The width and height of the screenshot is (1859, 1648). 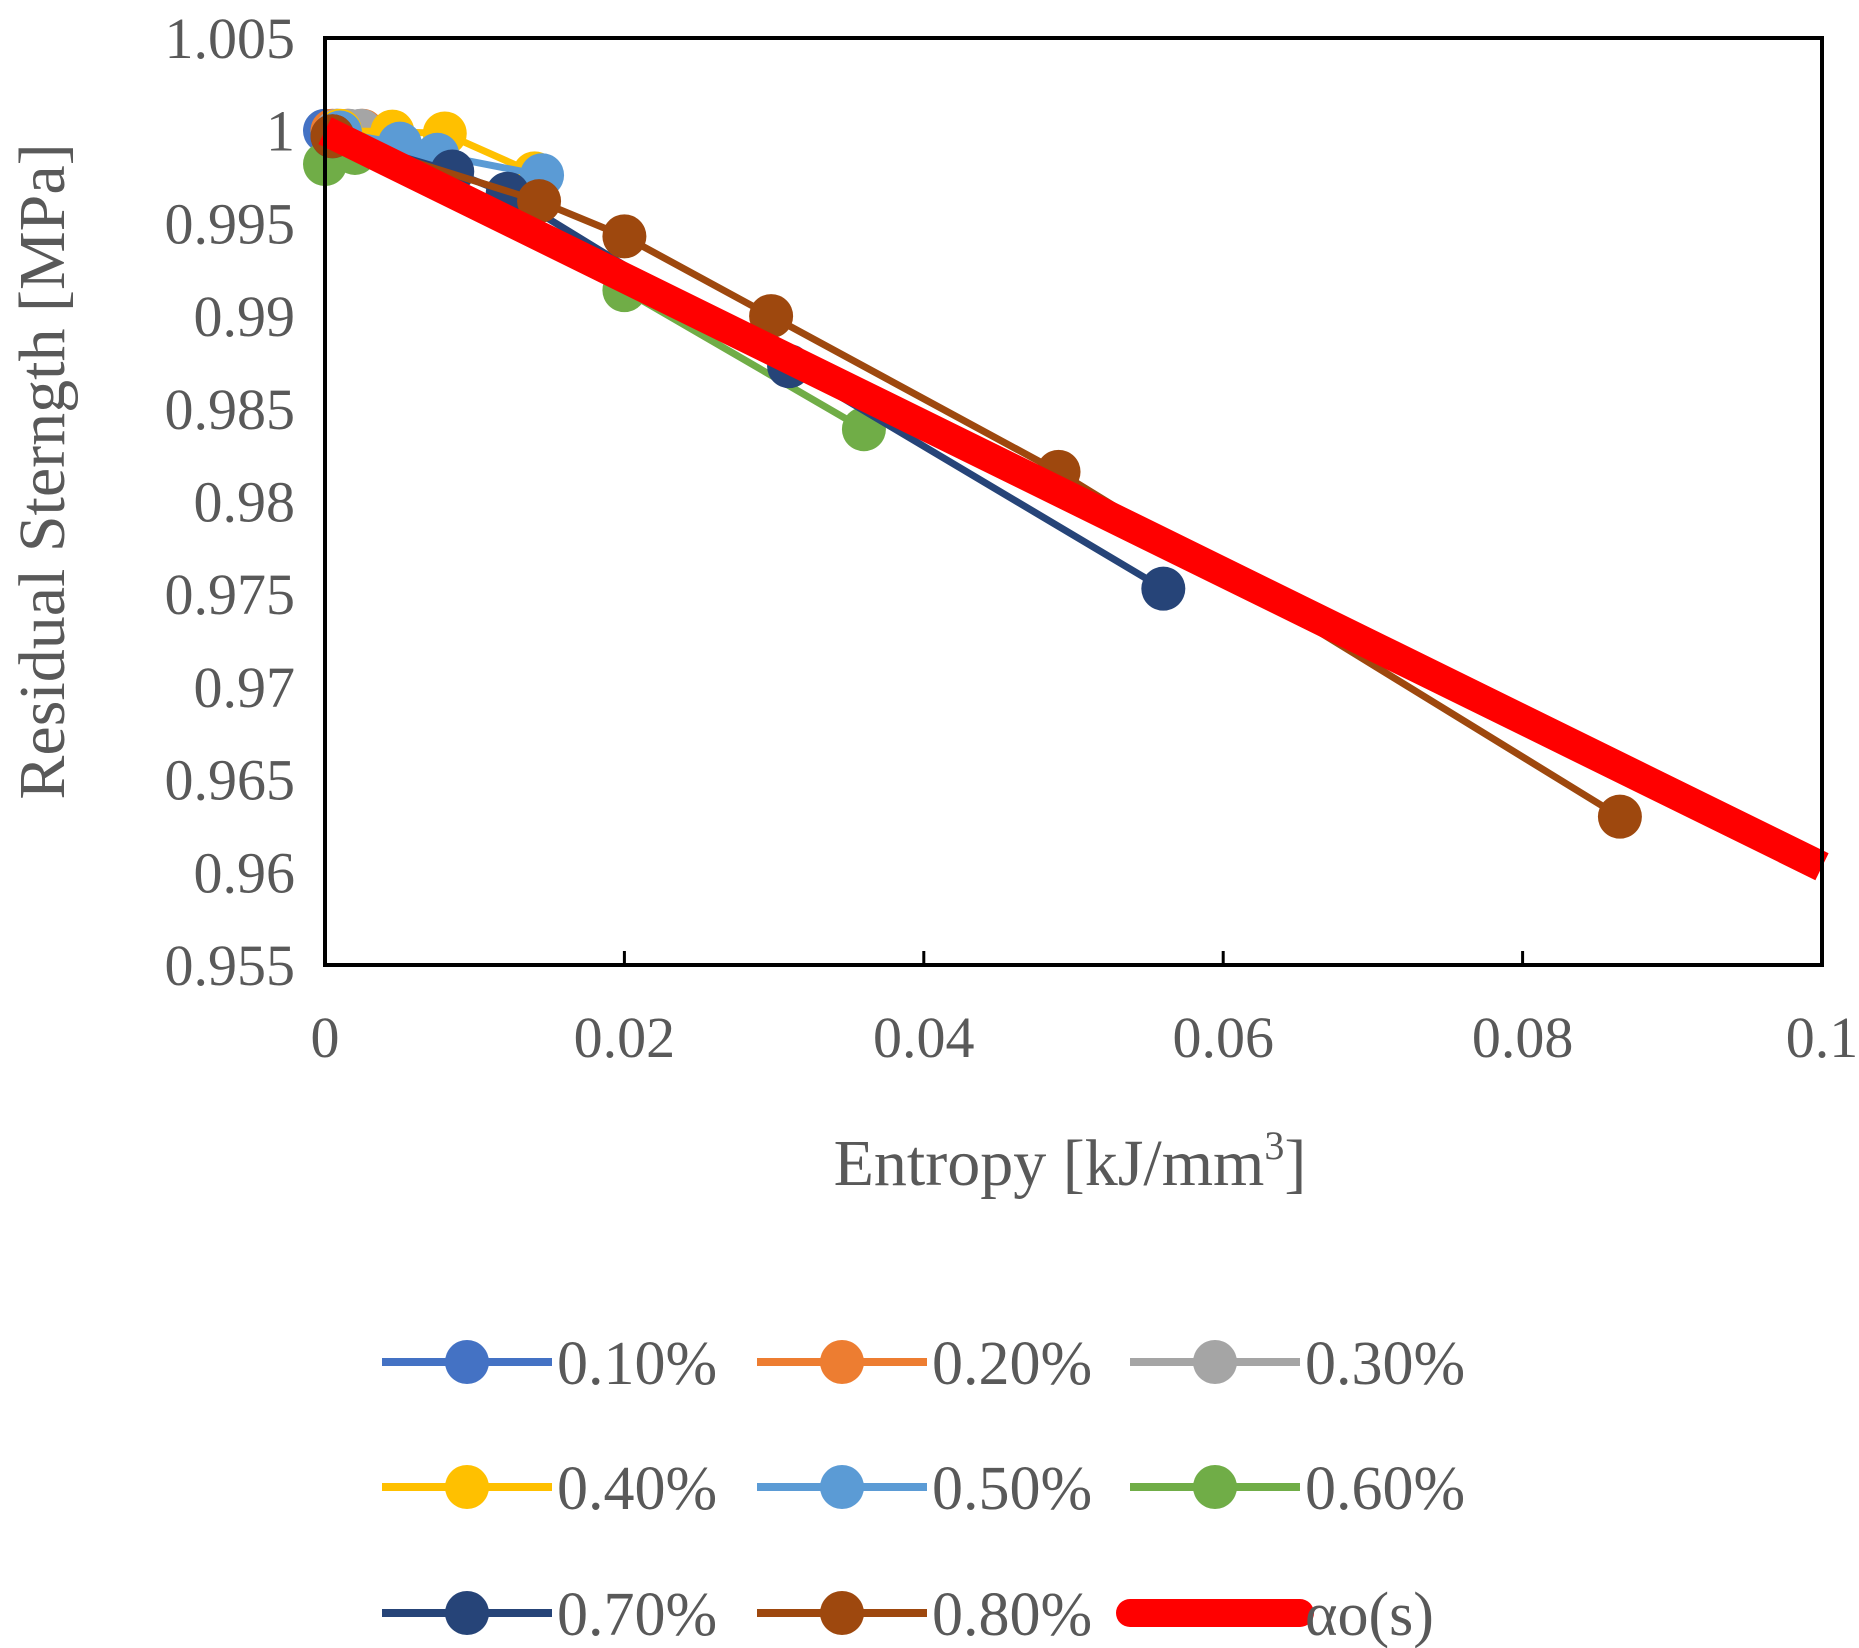 What do you see at coordinates (1012, 1364) in the screenshot?
I see `legend-label: 0.20%` at bounding box center [1012, 1364].